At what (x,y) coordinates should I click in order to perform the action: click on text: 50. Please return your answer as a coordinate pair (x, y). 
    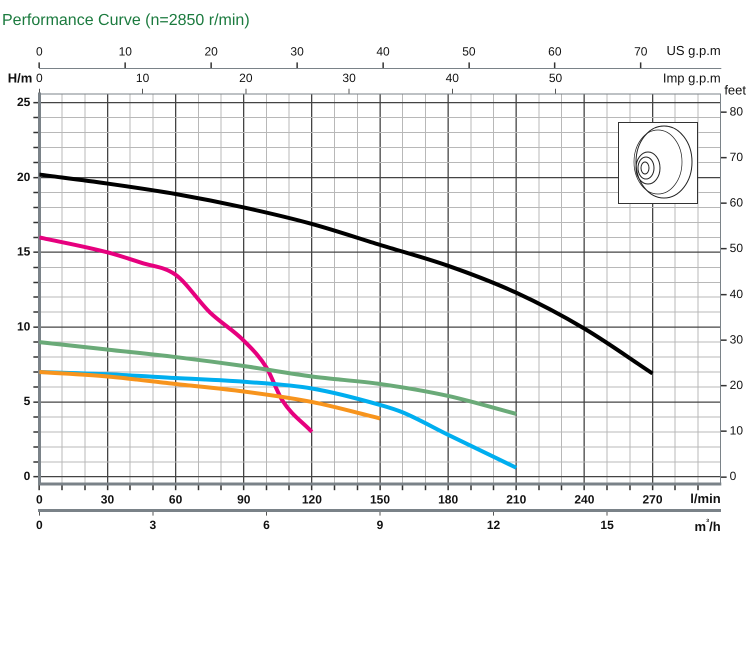
    Looking at the image, I should click on (555, 77).